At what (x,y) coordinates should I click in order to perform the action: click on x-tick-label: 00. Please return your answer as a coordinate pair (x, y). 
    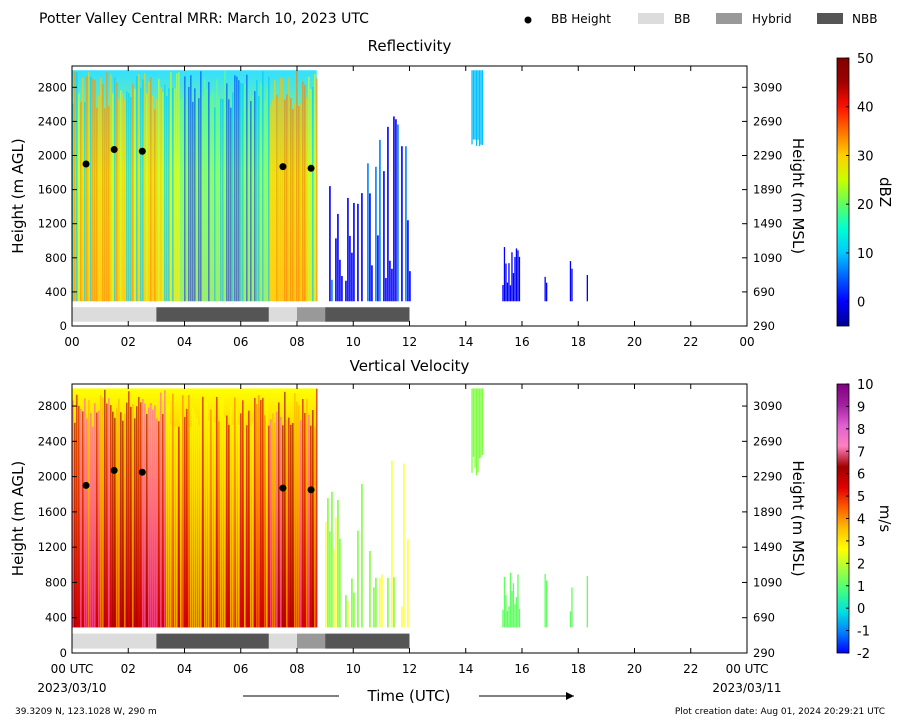
    Looking at the image, I should click on (746, 342).